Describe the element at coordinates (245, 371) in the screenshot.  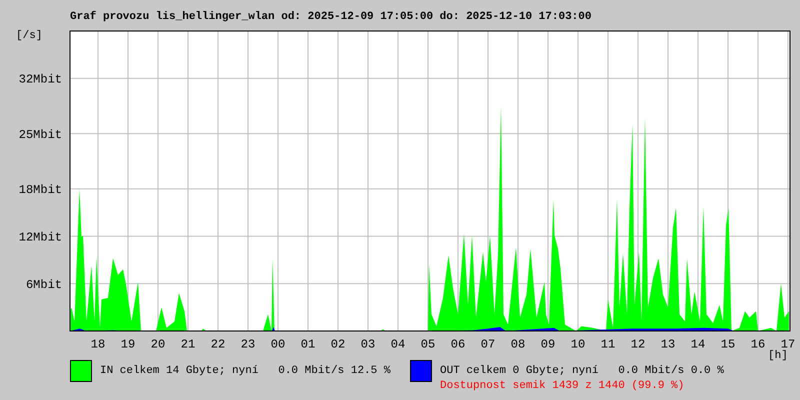
I see `legend-label: IN celkem 14 Gbyte; nyní 0.0 Mbit/s 12.5 %` at that location.